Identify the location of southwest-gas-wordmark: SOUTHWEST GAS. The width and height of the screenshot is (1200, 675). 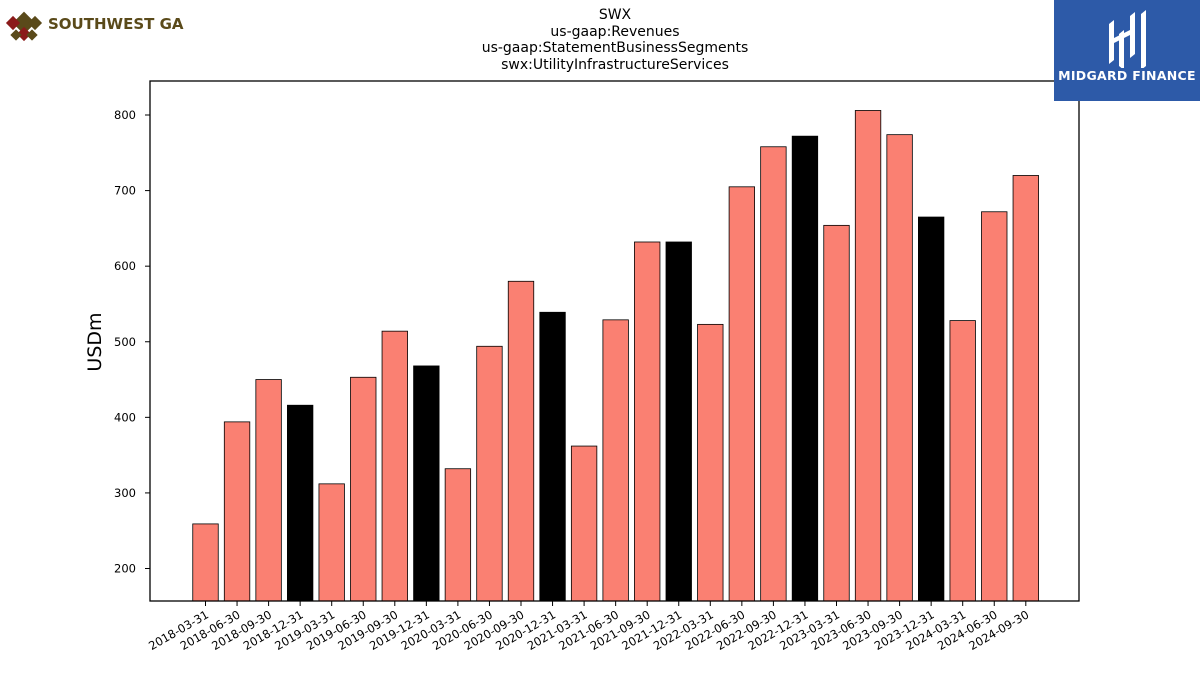
(116, 24).